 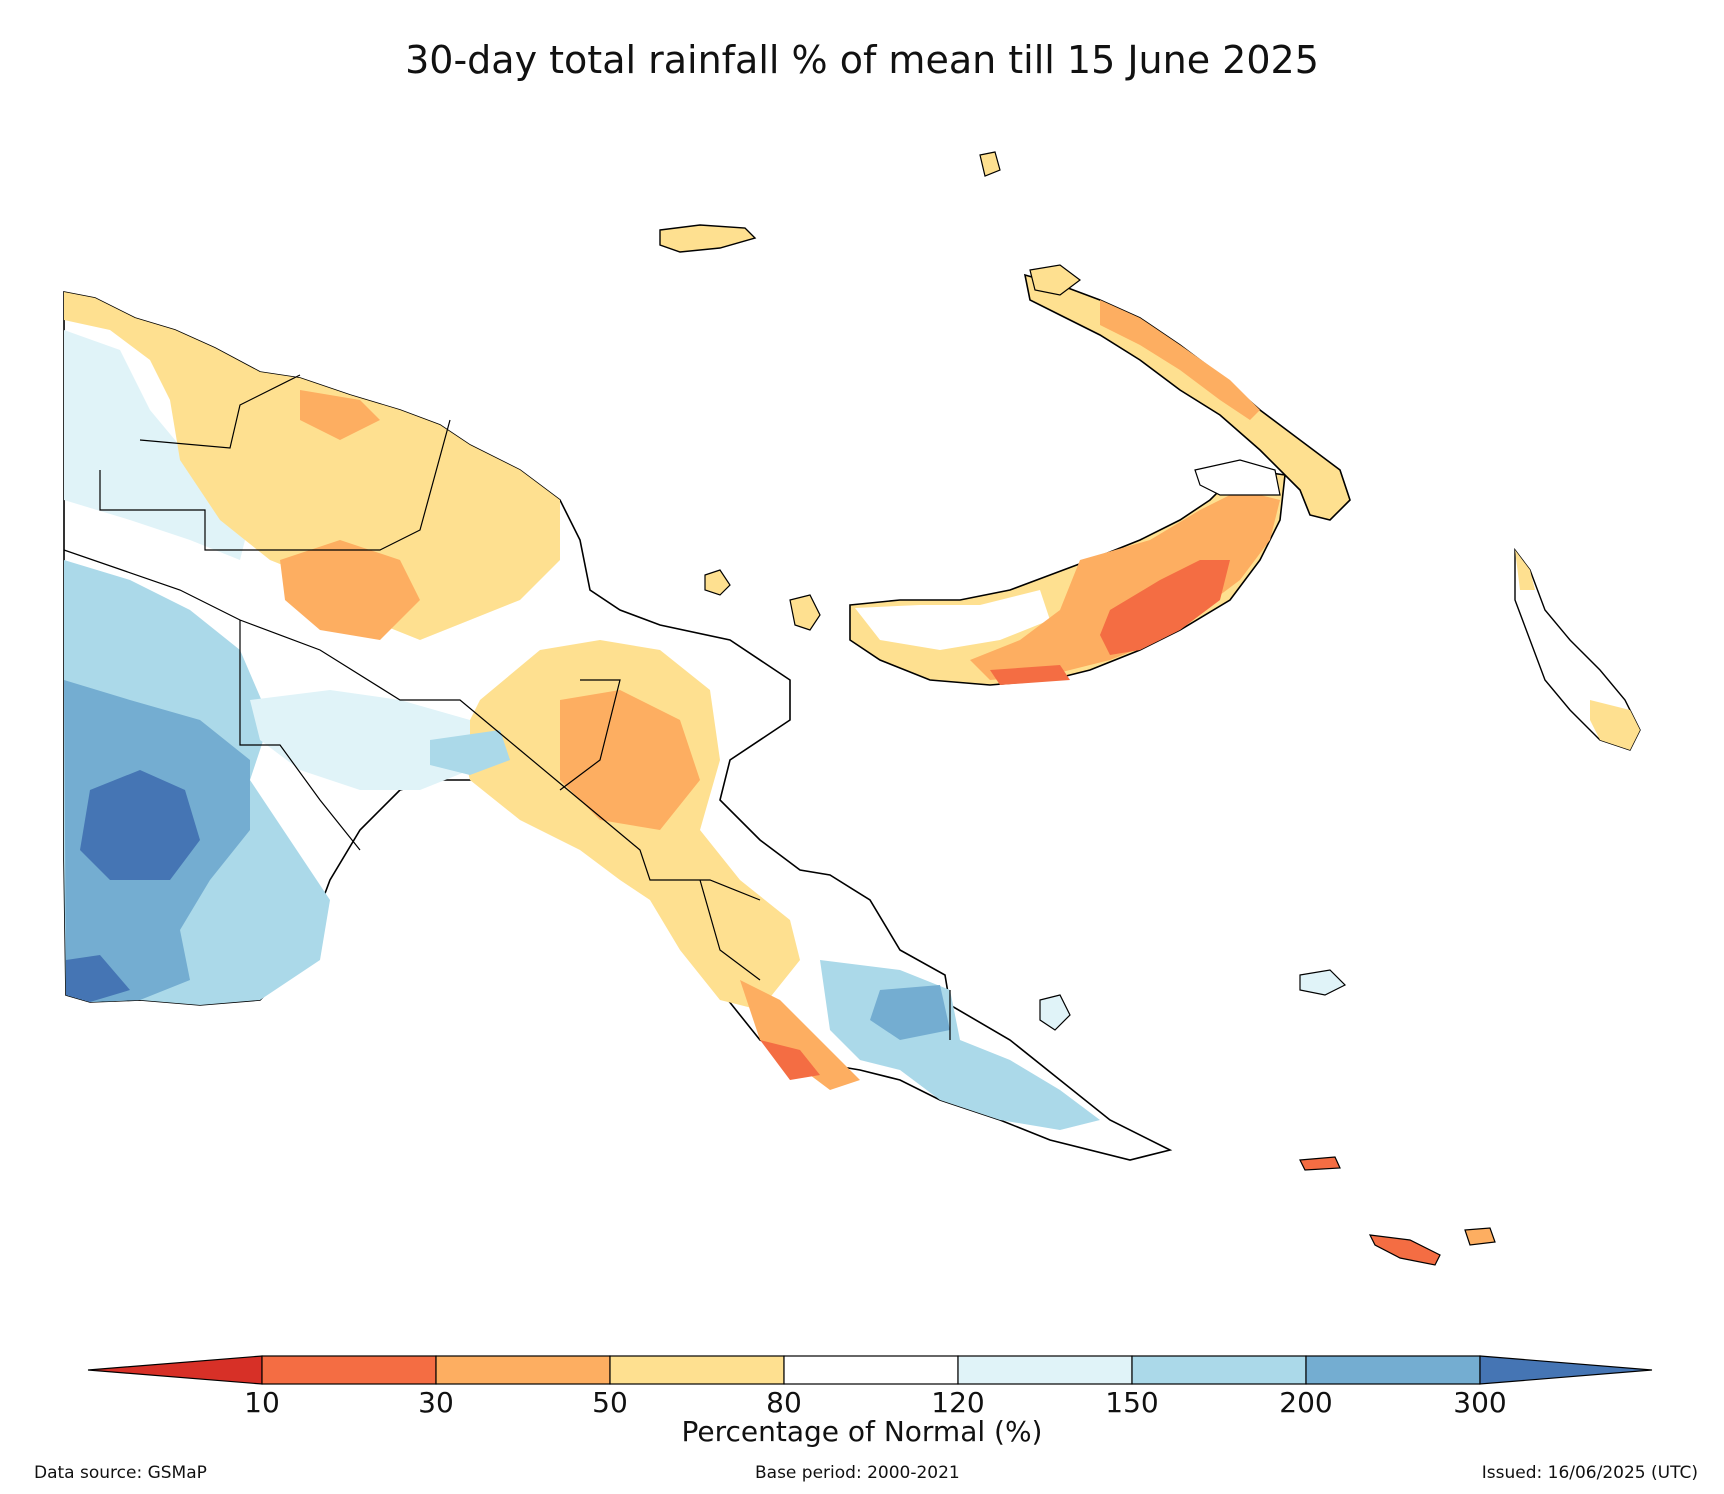 What do you see at coordinates (708, 238) in the screenshot?
I see `manus-island` at bounding box center [708, 238].